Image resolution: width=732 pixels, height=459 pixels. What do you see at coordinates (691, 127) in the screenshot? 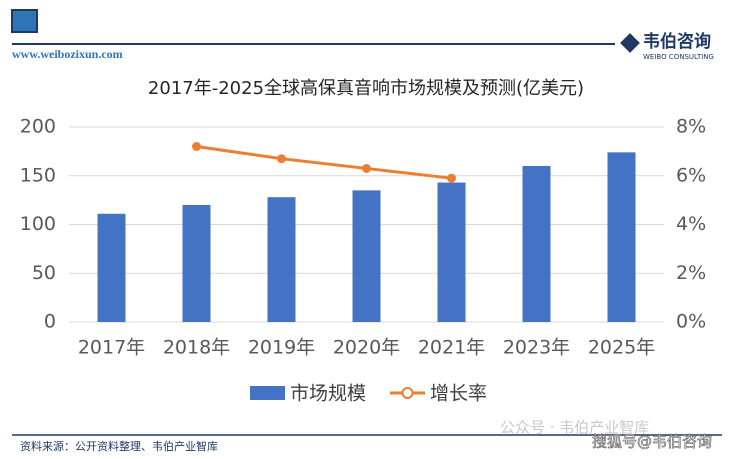
I see `y2-tick-label: 8%` at bounding box center [691, 127].